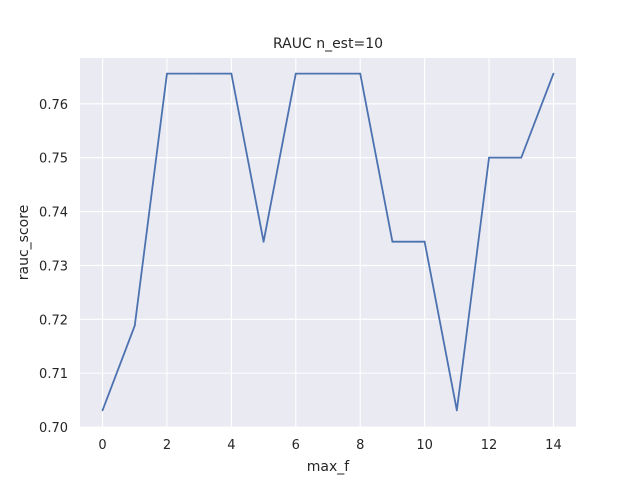  What do you see at coordinates (553, 445) in the screenshot?
I see `x-tick-label: 14` at bounding box center [553, 445].